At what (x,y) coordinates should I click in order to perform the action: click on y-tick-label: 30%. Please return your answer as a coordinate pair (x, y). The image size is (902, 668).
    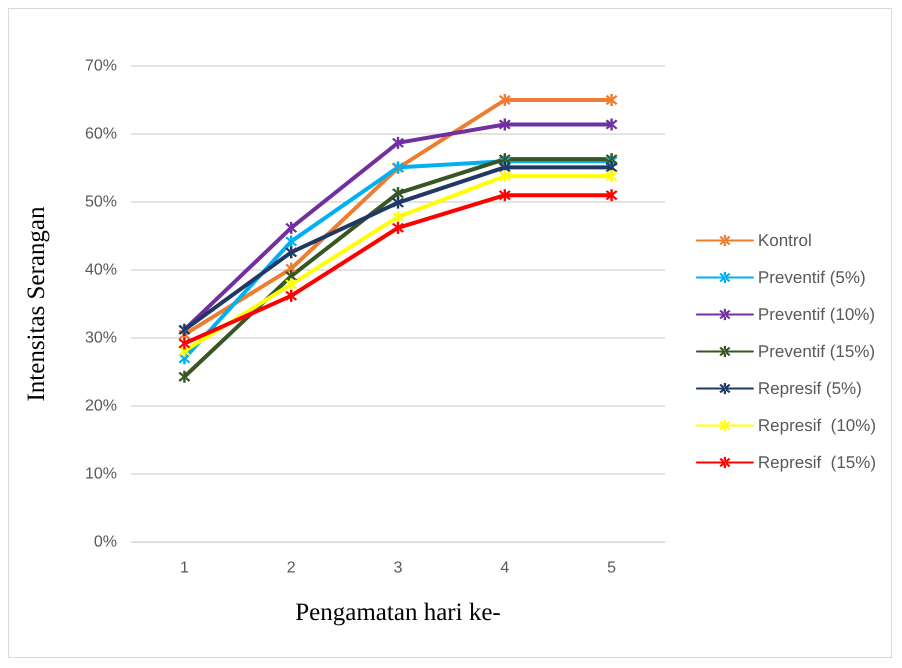
    Looking at the image, I should click on (100, 338).